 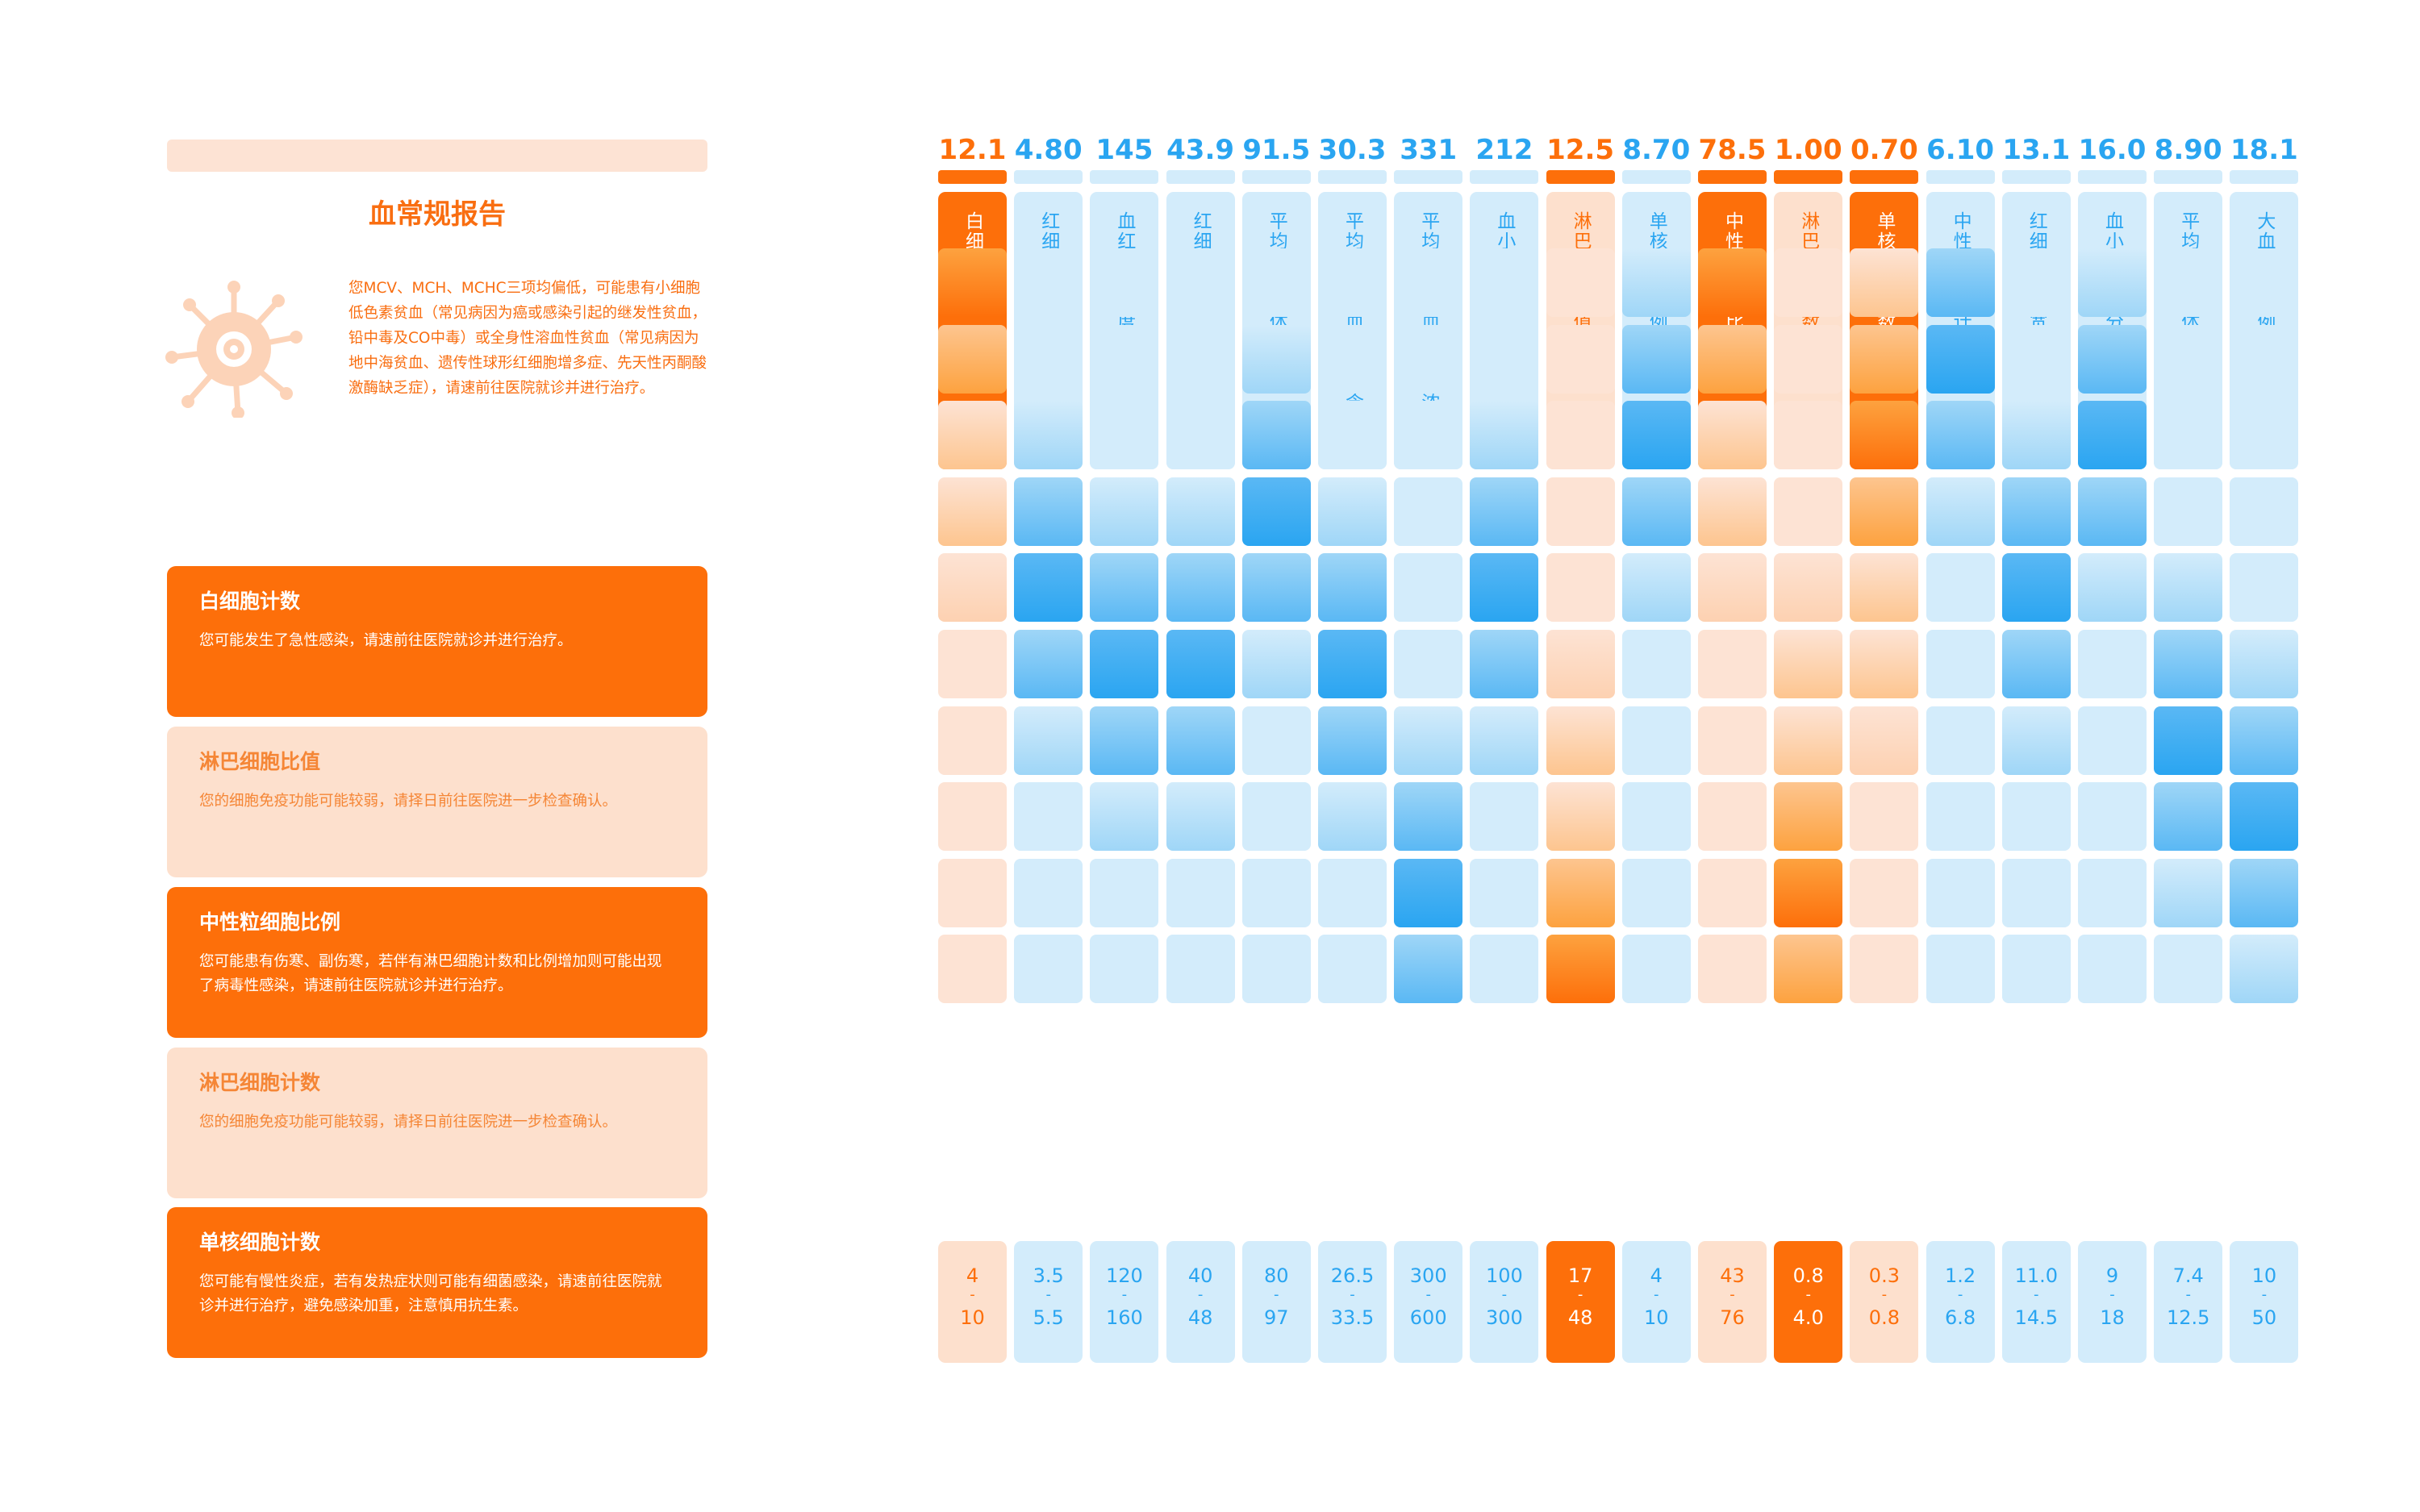 What do you see at coordinates (1276, 150) in the screenshot?
I see `measured-value: 91.5` at bounding box center [1276, 150].